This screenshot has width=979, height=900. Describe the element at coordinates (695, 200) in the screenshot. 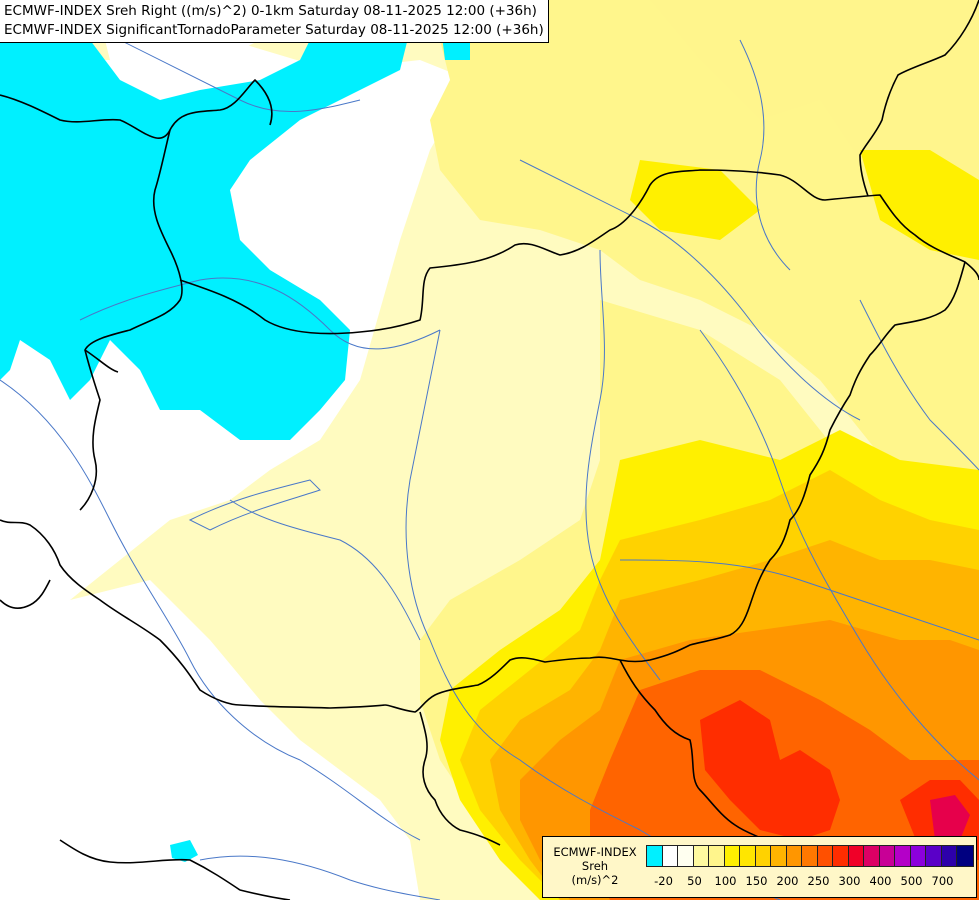

I see `field-yellow-n` at that location.